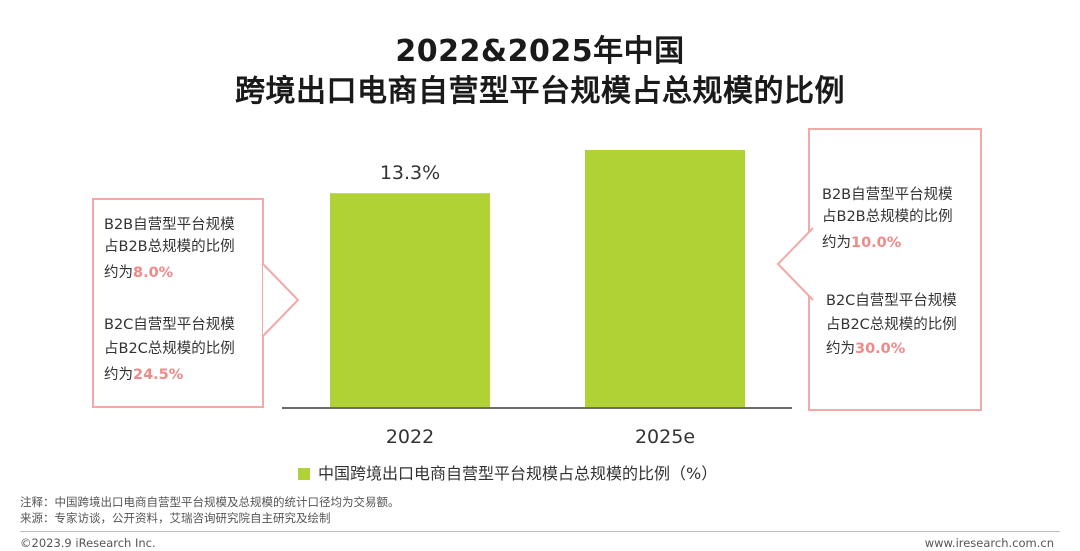 Image resolution: width=1080 pixels, height=551 pixels. I want to click on right-callout-b2c-prefix: 约为, so click(840, 349).